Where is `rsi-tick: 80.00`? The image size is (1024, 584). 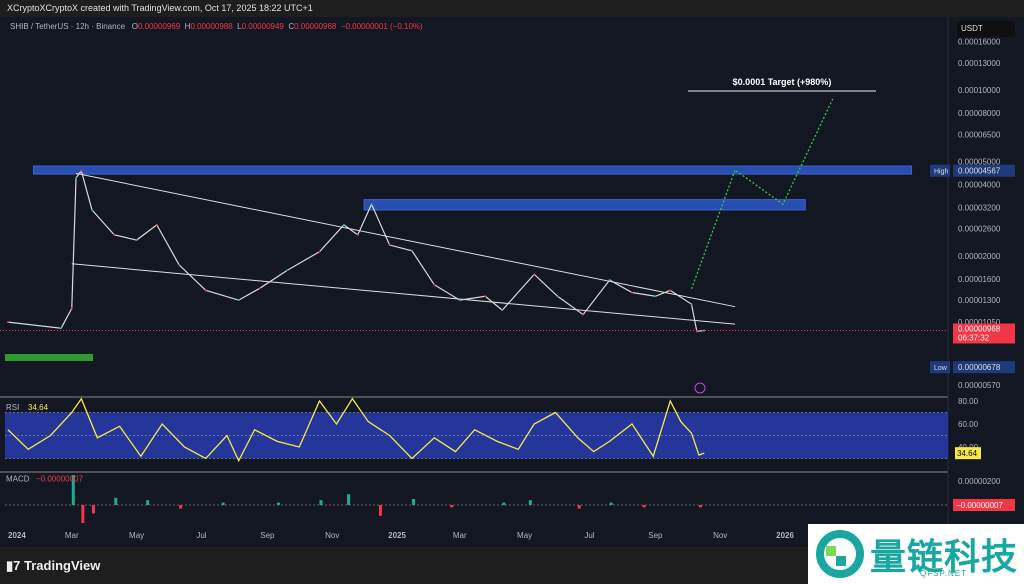
rsi-tick: 80.00 is located at coordinates (968, 401).